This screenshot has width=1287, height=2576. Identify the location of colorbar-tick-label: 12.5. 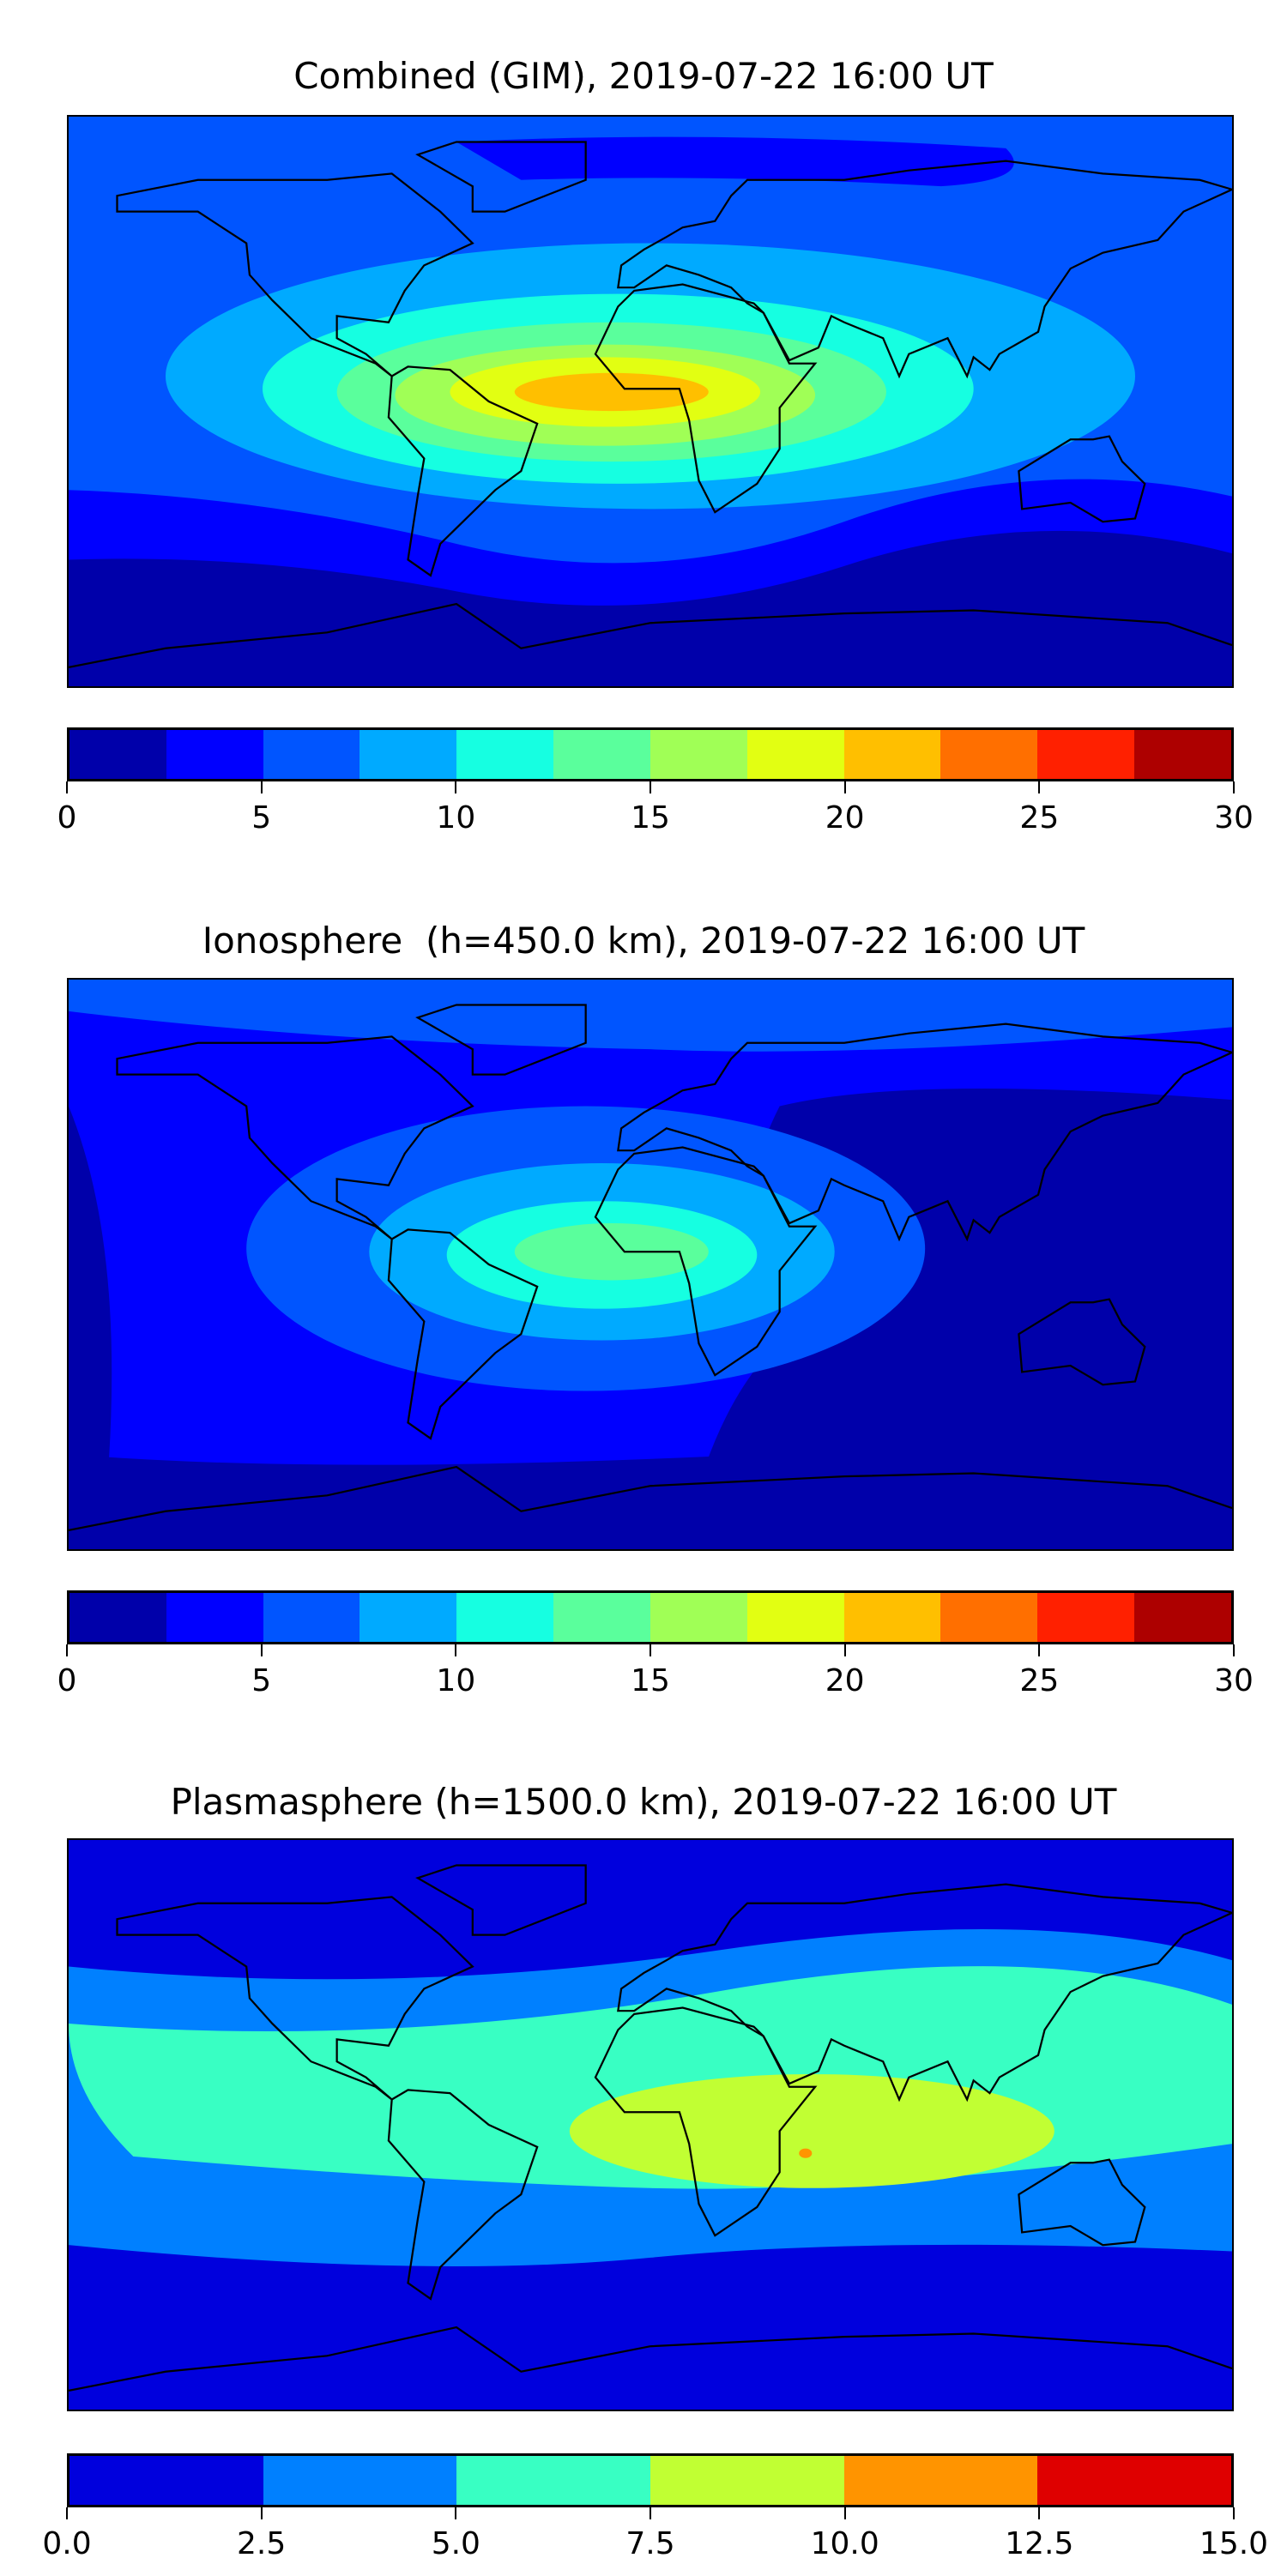
(1039, 2543).